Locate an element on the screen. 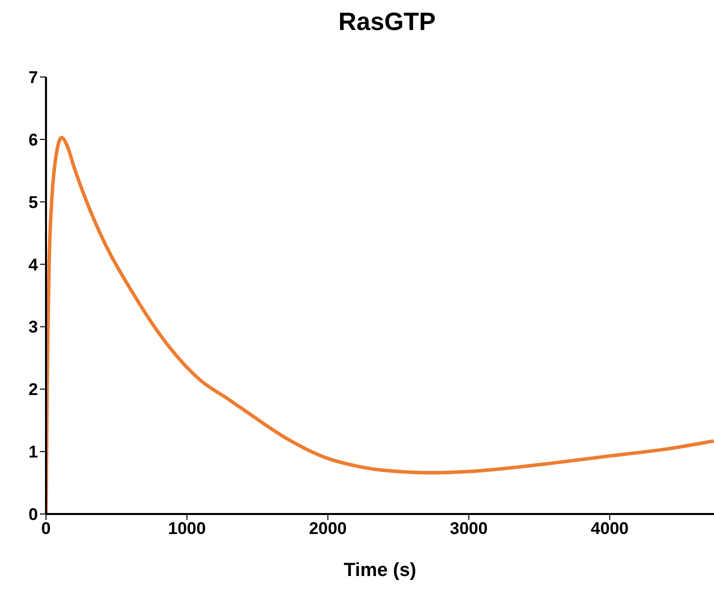 The height and width of the screenshot is (598, 714). y-tick-label: 3 is located at coordinates (33, 327).